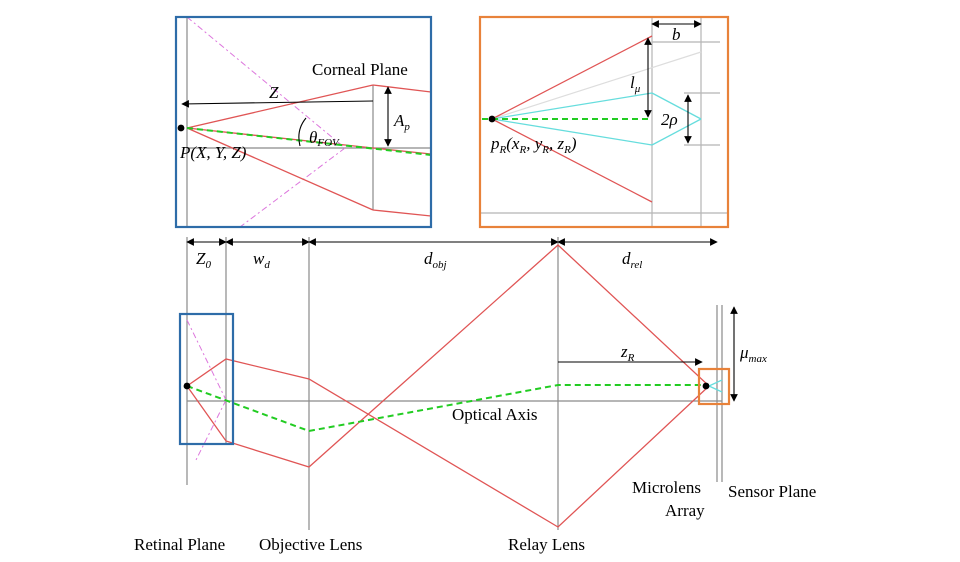 This screenshot has width=960, height=562. What do you see at coordinates (310, 544) in the screenshot?
I see `objective-lens-label: Objective Lens` at bounding box center [310, 544].